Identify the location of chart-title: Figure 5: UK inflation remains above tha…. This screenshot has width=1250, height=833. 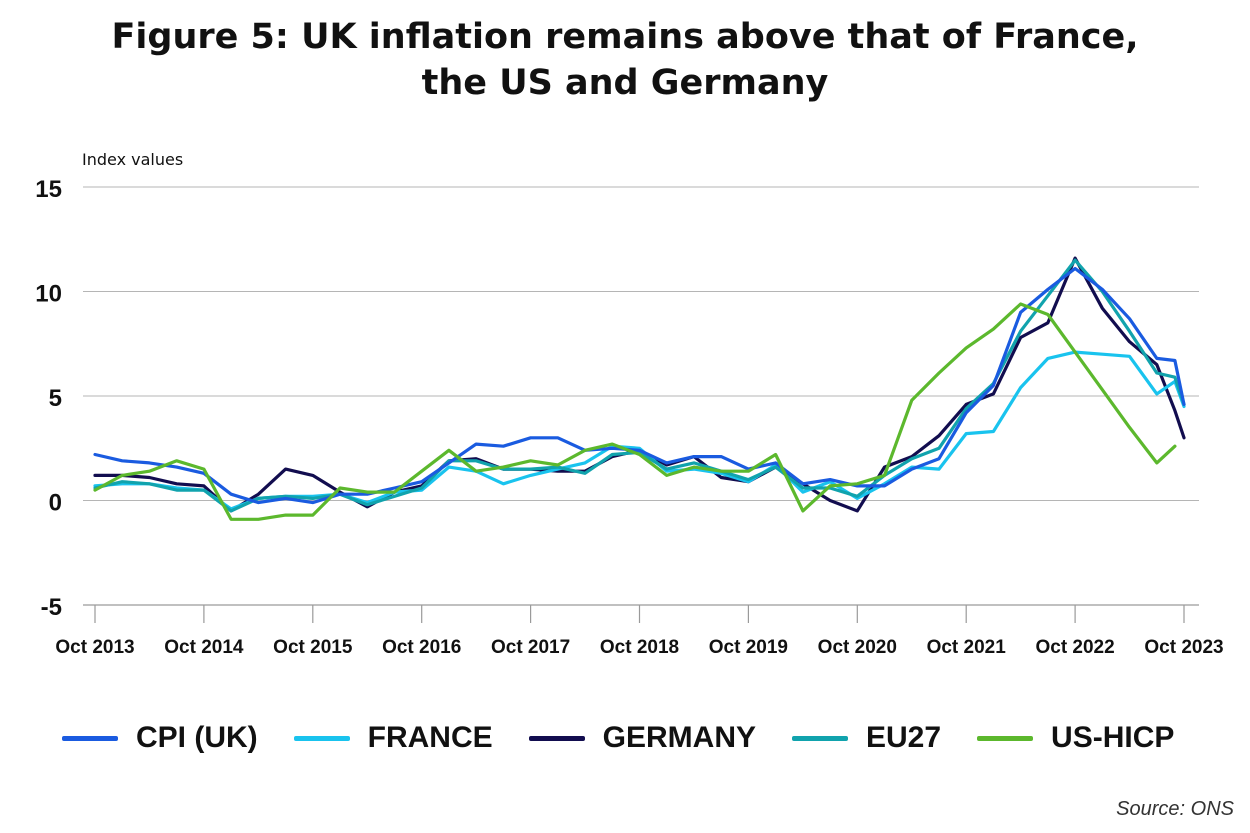
(625, 60).